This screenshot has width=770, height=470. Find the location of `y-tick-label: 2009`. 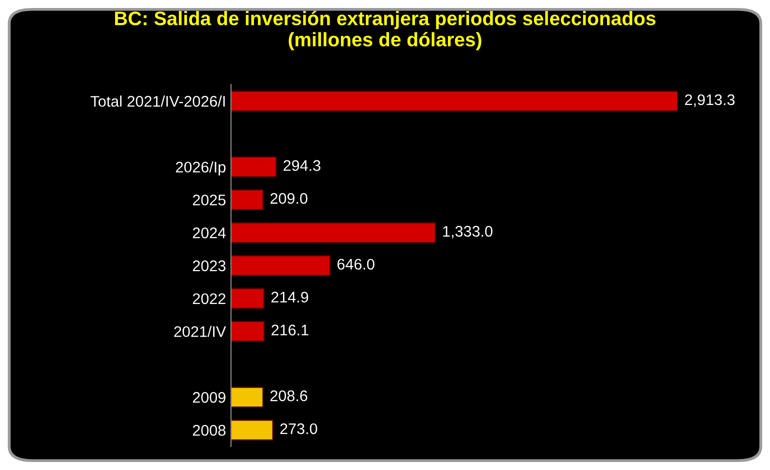

y-tick-label: 2009 is located at coordinates (209, 397).